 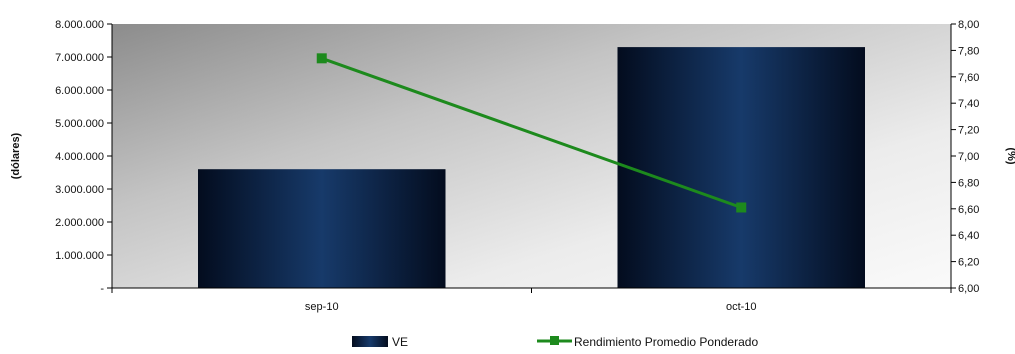 What do you see at coordinates (79, 58) in the screenshot?
I see `y-tick-label: 7.000.000` at bounding box center [79, 58].